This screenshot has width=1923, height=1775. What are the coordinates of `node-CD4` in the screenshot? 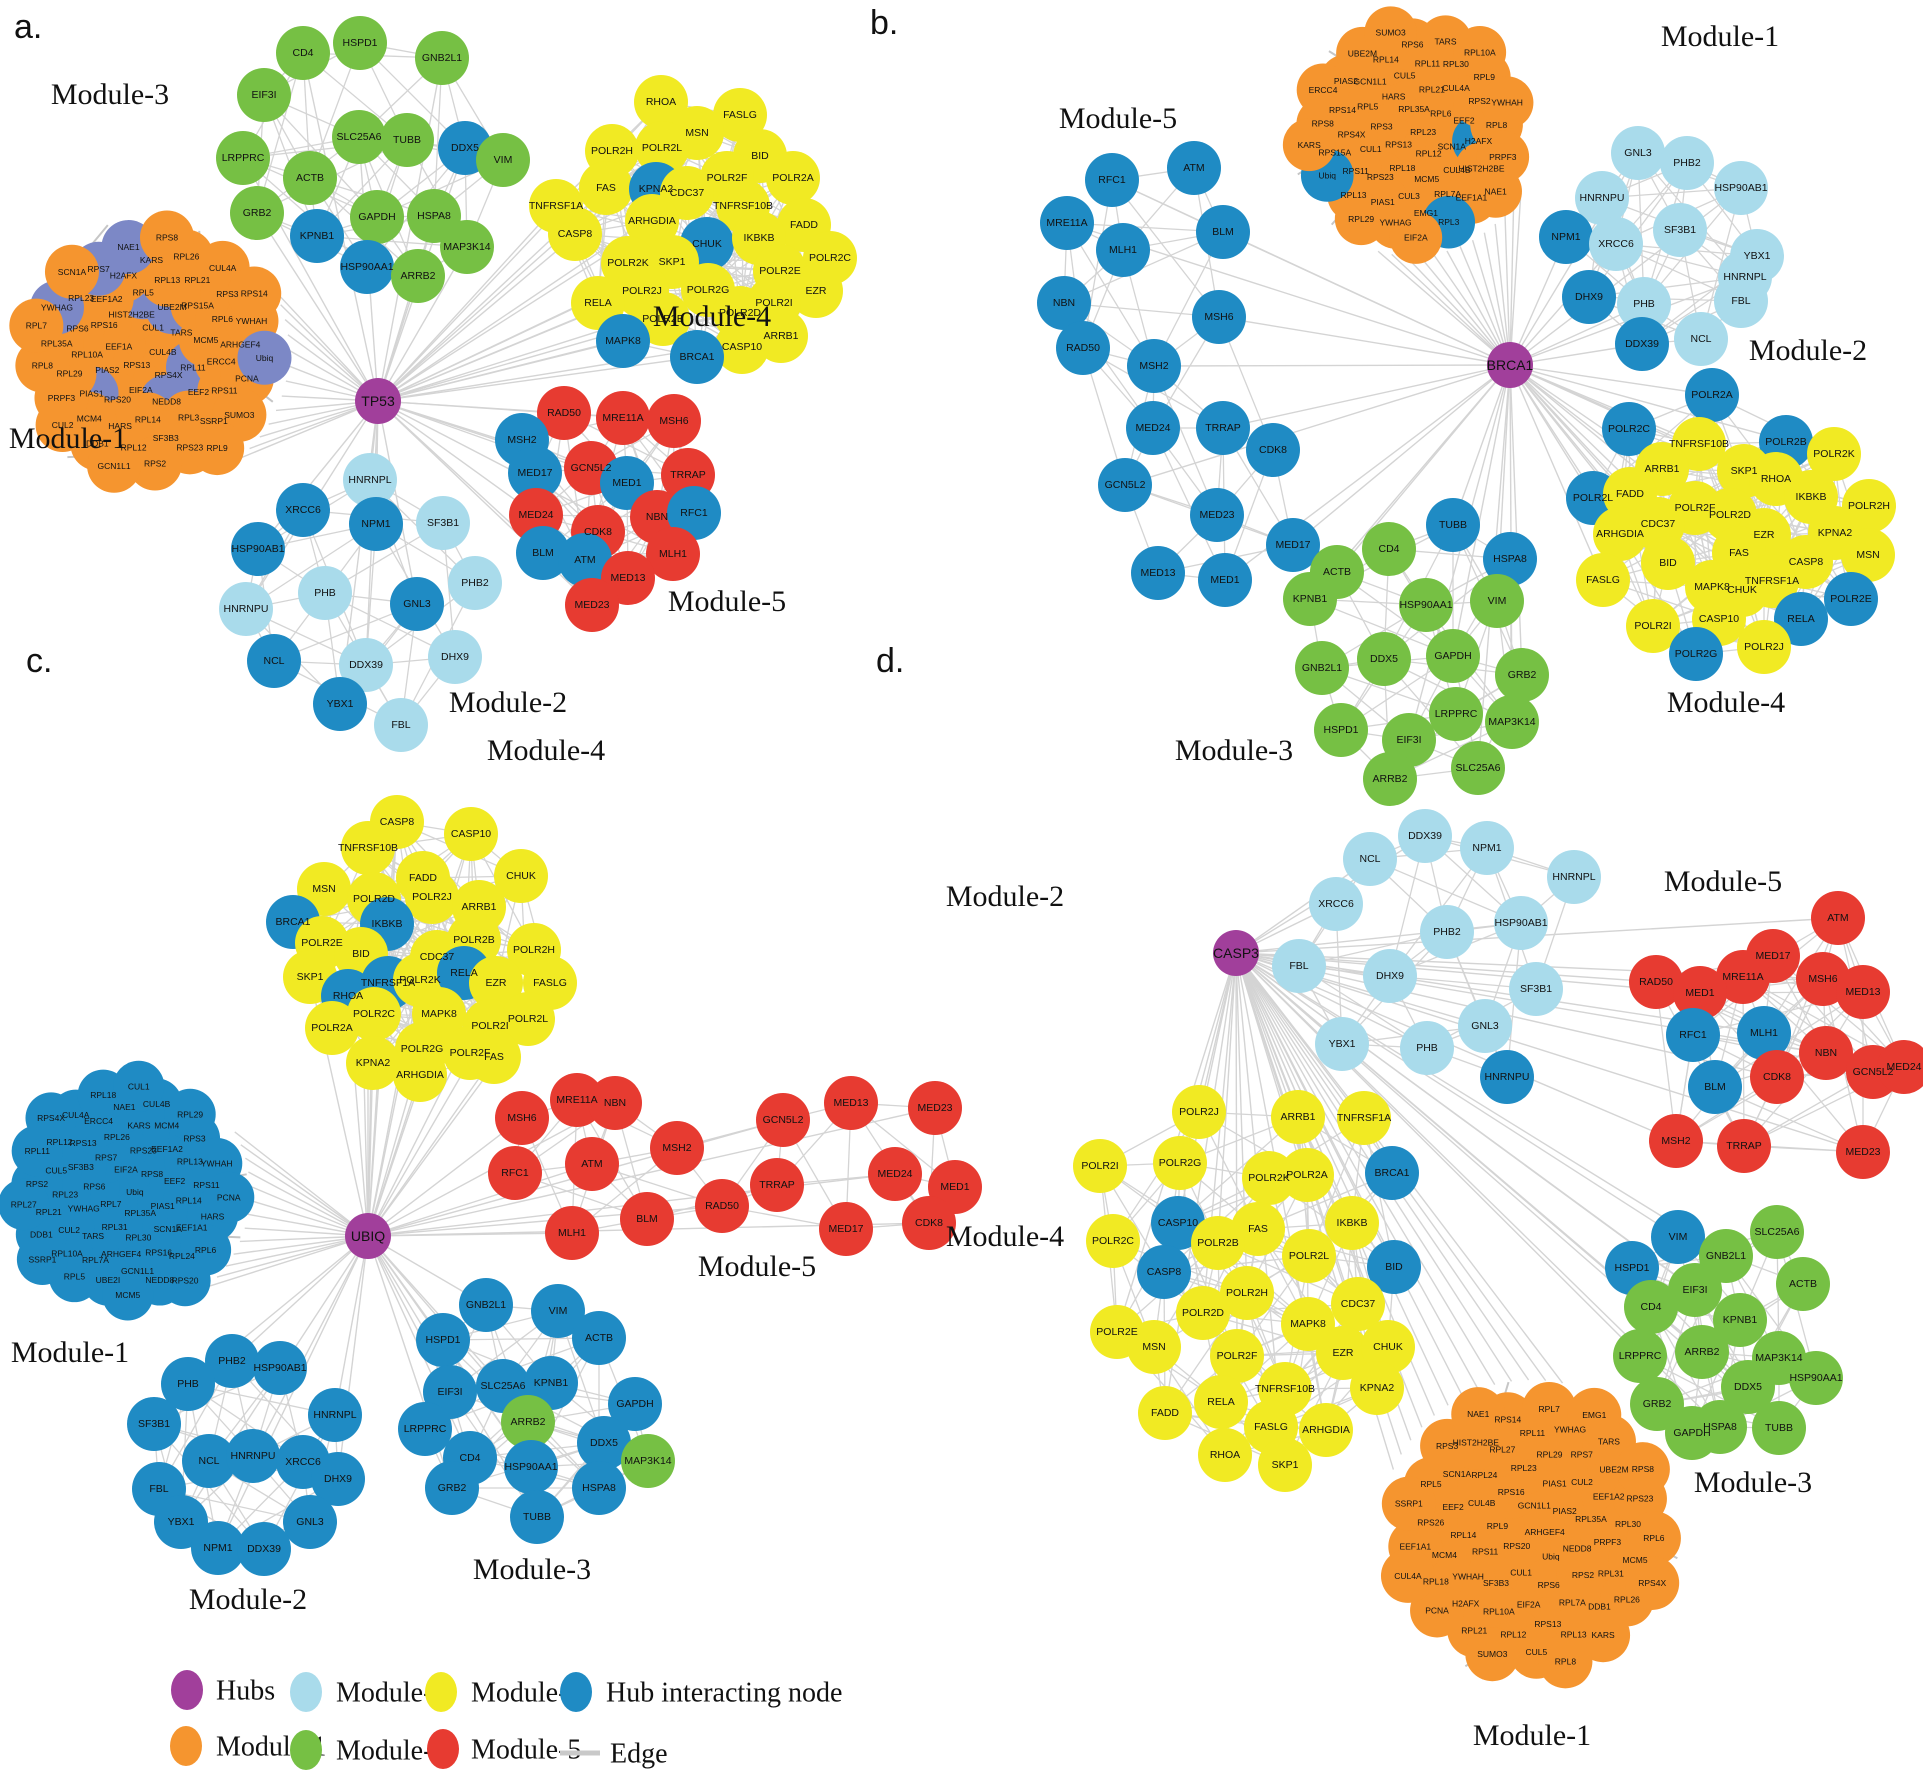 It's located at (1389, 549).